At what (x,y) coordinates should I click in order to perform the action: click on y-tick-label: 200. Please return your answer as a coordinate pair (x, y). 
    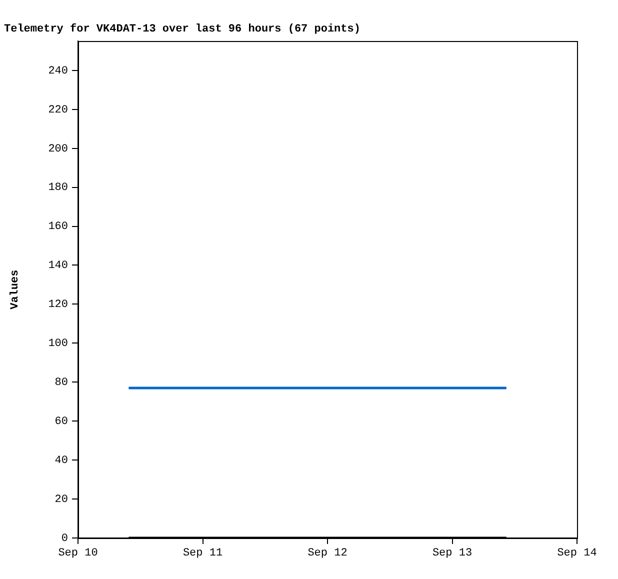
    Looking at the image, I should click on (58, 149).